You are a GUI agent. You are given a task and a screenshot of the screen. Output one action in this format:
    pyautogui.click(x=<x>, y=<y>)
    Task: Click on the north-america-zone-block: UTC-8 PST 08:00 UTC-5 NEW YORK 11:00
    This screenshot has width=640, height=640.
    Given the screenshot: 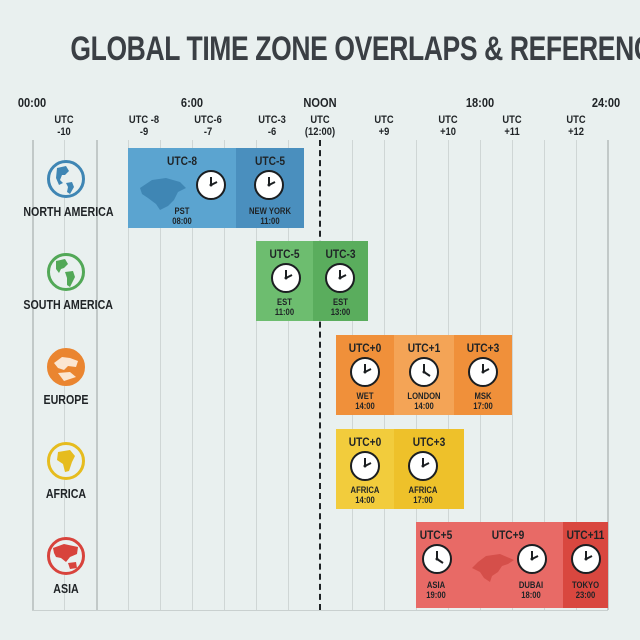 What is the action you would take?
    pyautogui.click(x=216, y=188)
    